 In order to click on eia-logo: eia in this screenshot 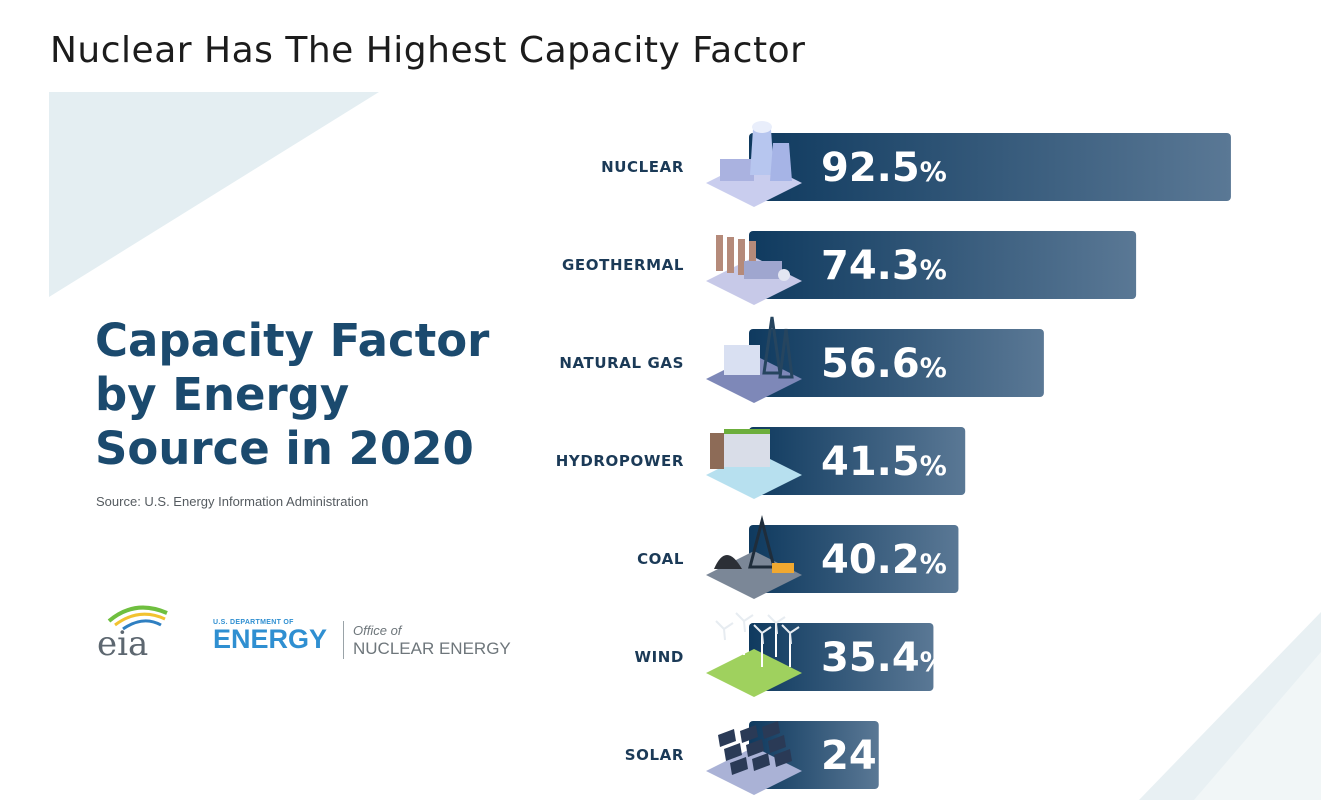, I will do `click(132, 634)`.